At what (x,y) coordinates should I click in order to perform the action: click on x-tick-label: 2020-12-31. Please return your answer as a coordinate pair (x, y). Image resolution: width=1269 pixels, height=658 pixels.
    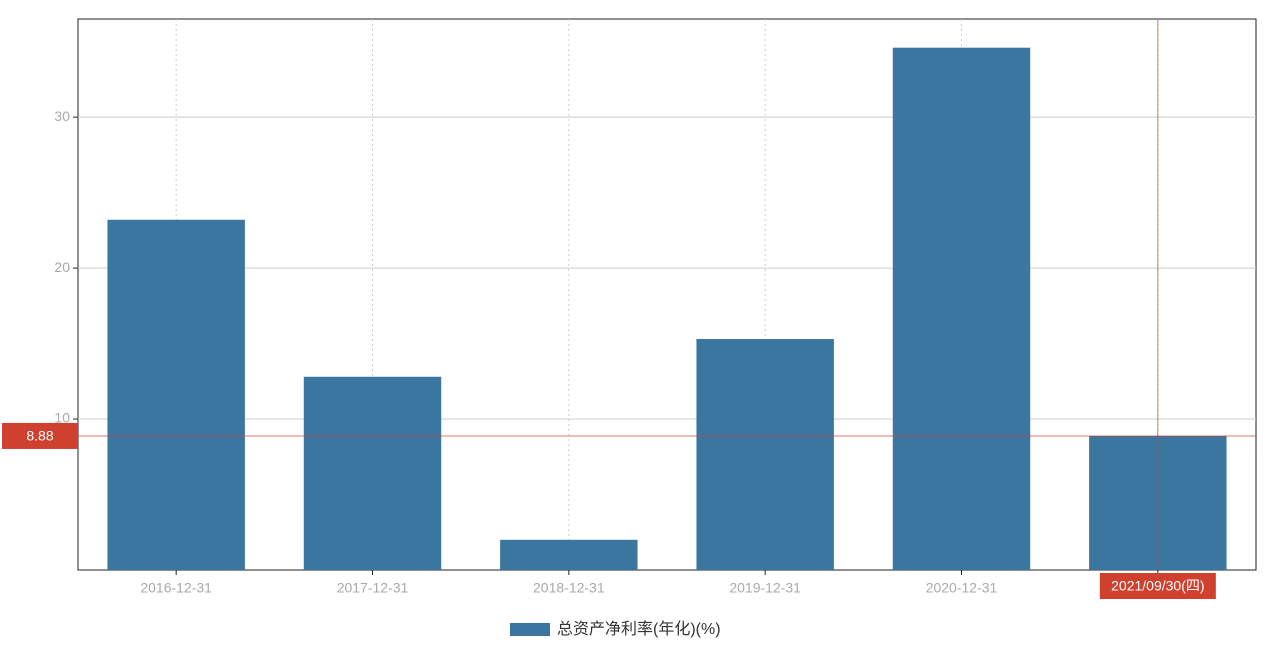
    Looking at the image, I should click on (962, 588).